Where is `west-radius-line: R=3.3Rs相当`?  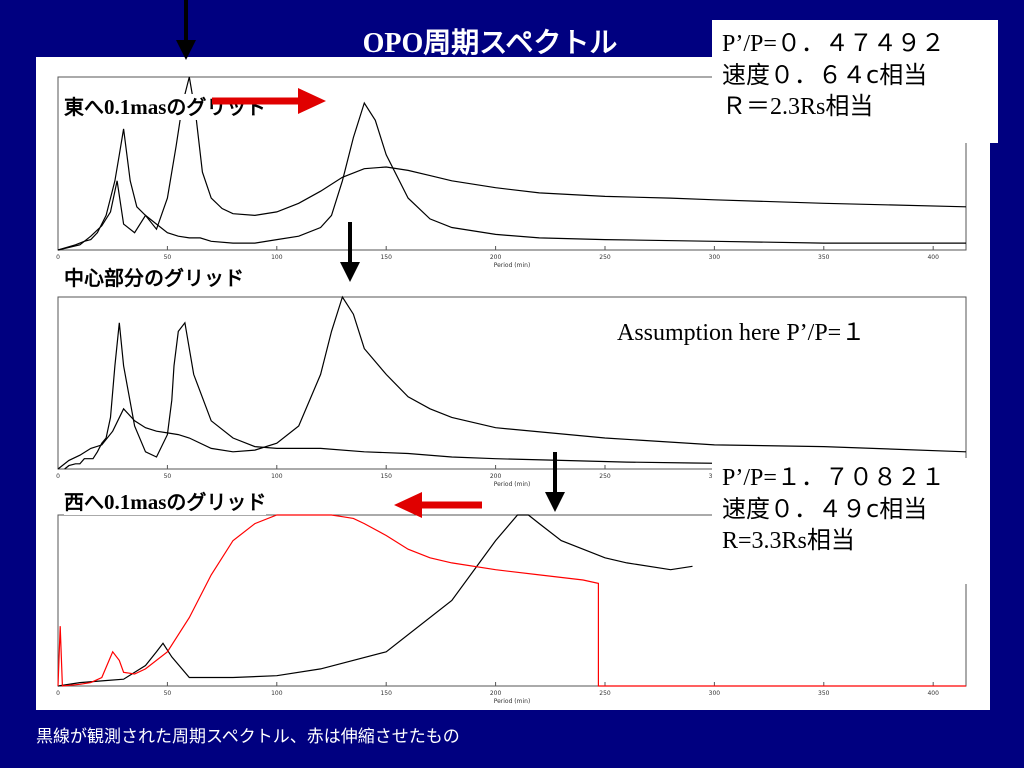
west-radius-line: R=3.3Rs相当 is located at coordinates (788, 540).